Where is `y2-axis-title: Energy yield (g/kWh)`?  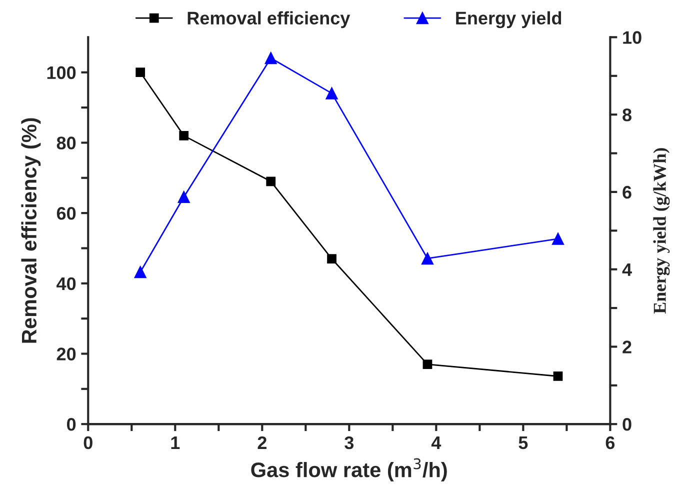 y2-axis-title: Energy yield (g/kWh) is located at coordinates (661, 231).